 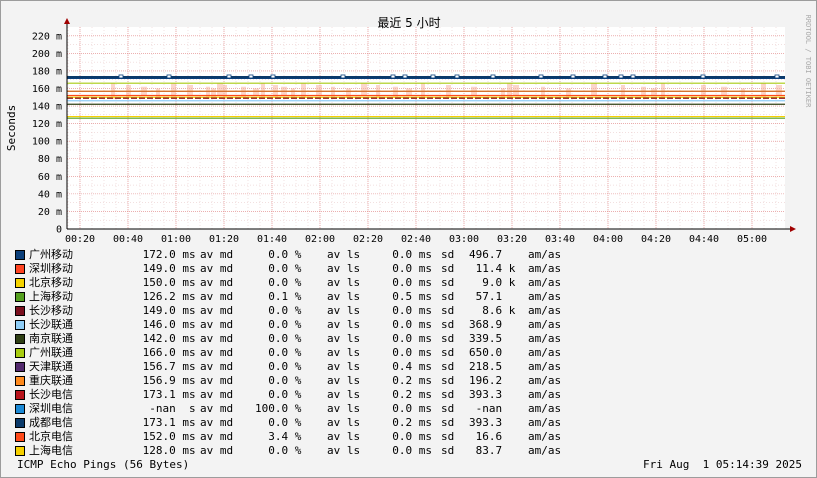 I want to click on x-tick-label: 00:20, so click(x=80, y=239).